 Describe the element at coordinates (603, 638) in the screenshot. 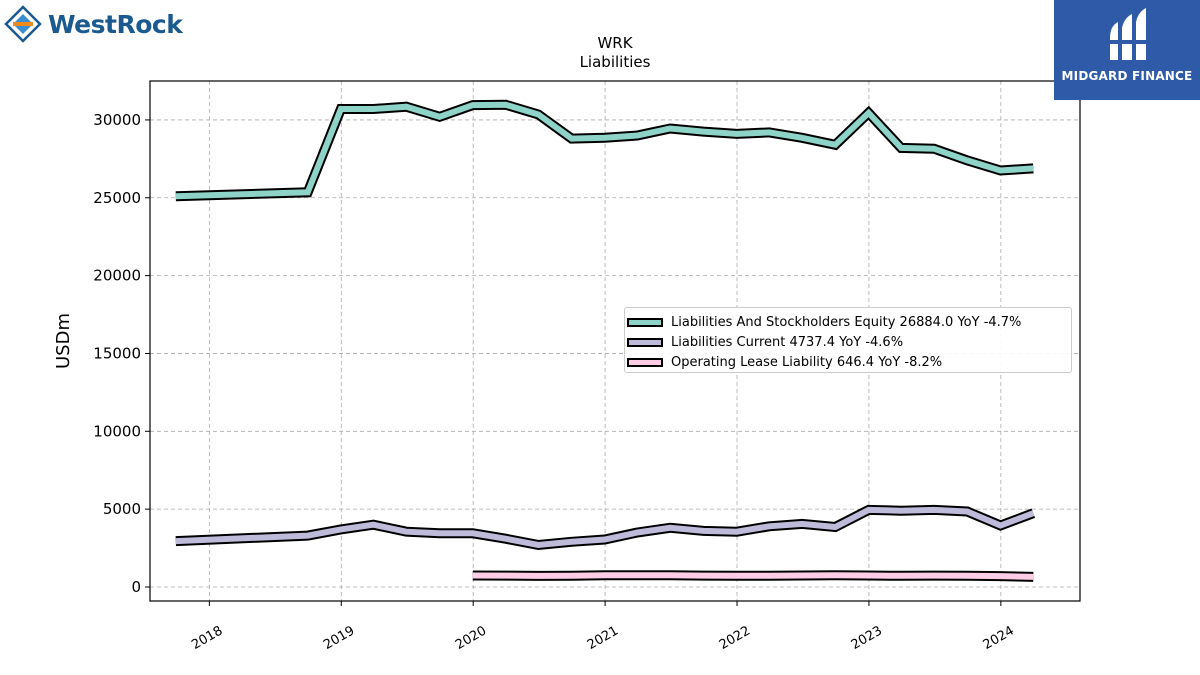

I see `x-tick-label: 2021` at that location.